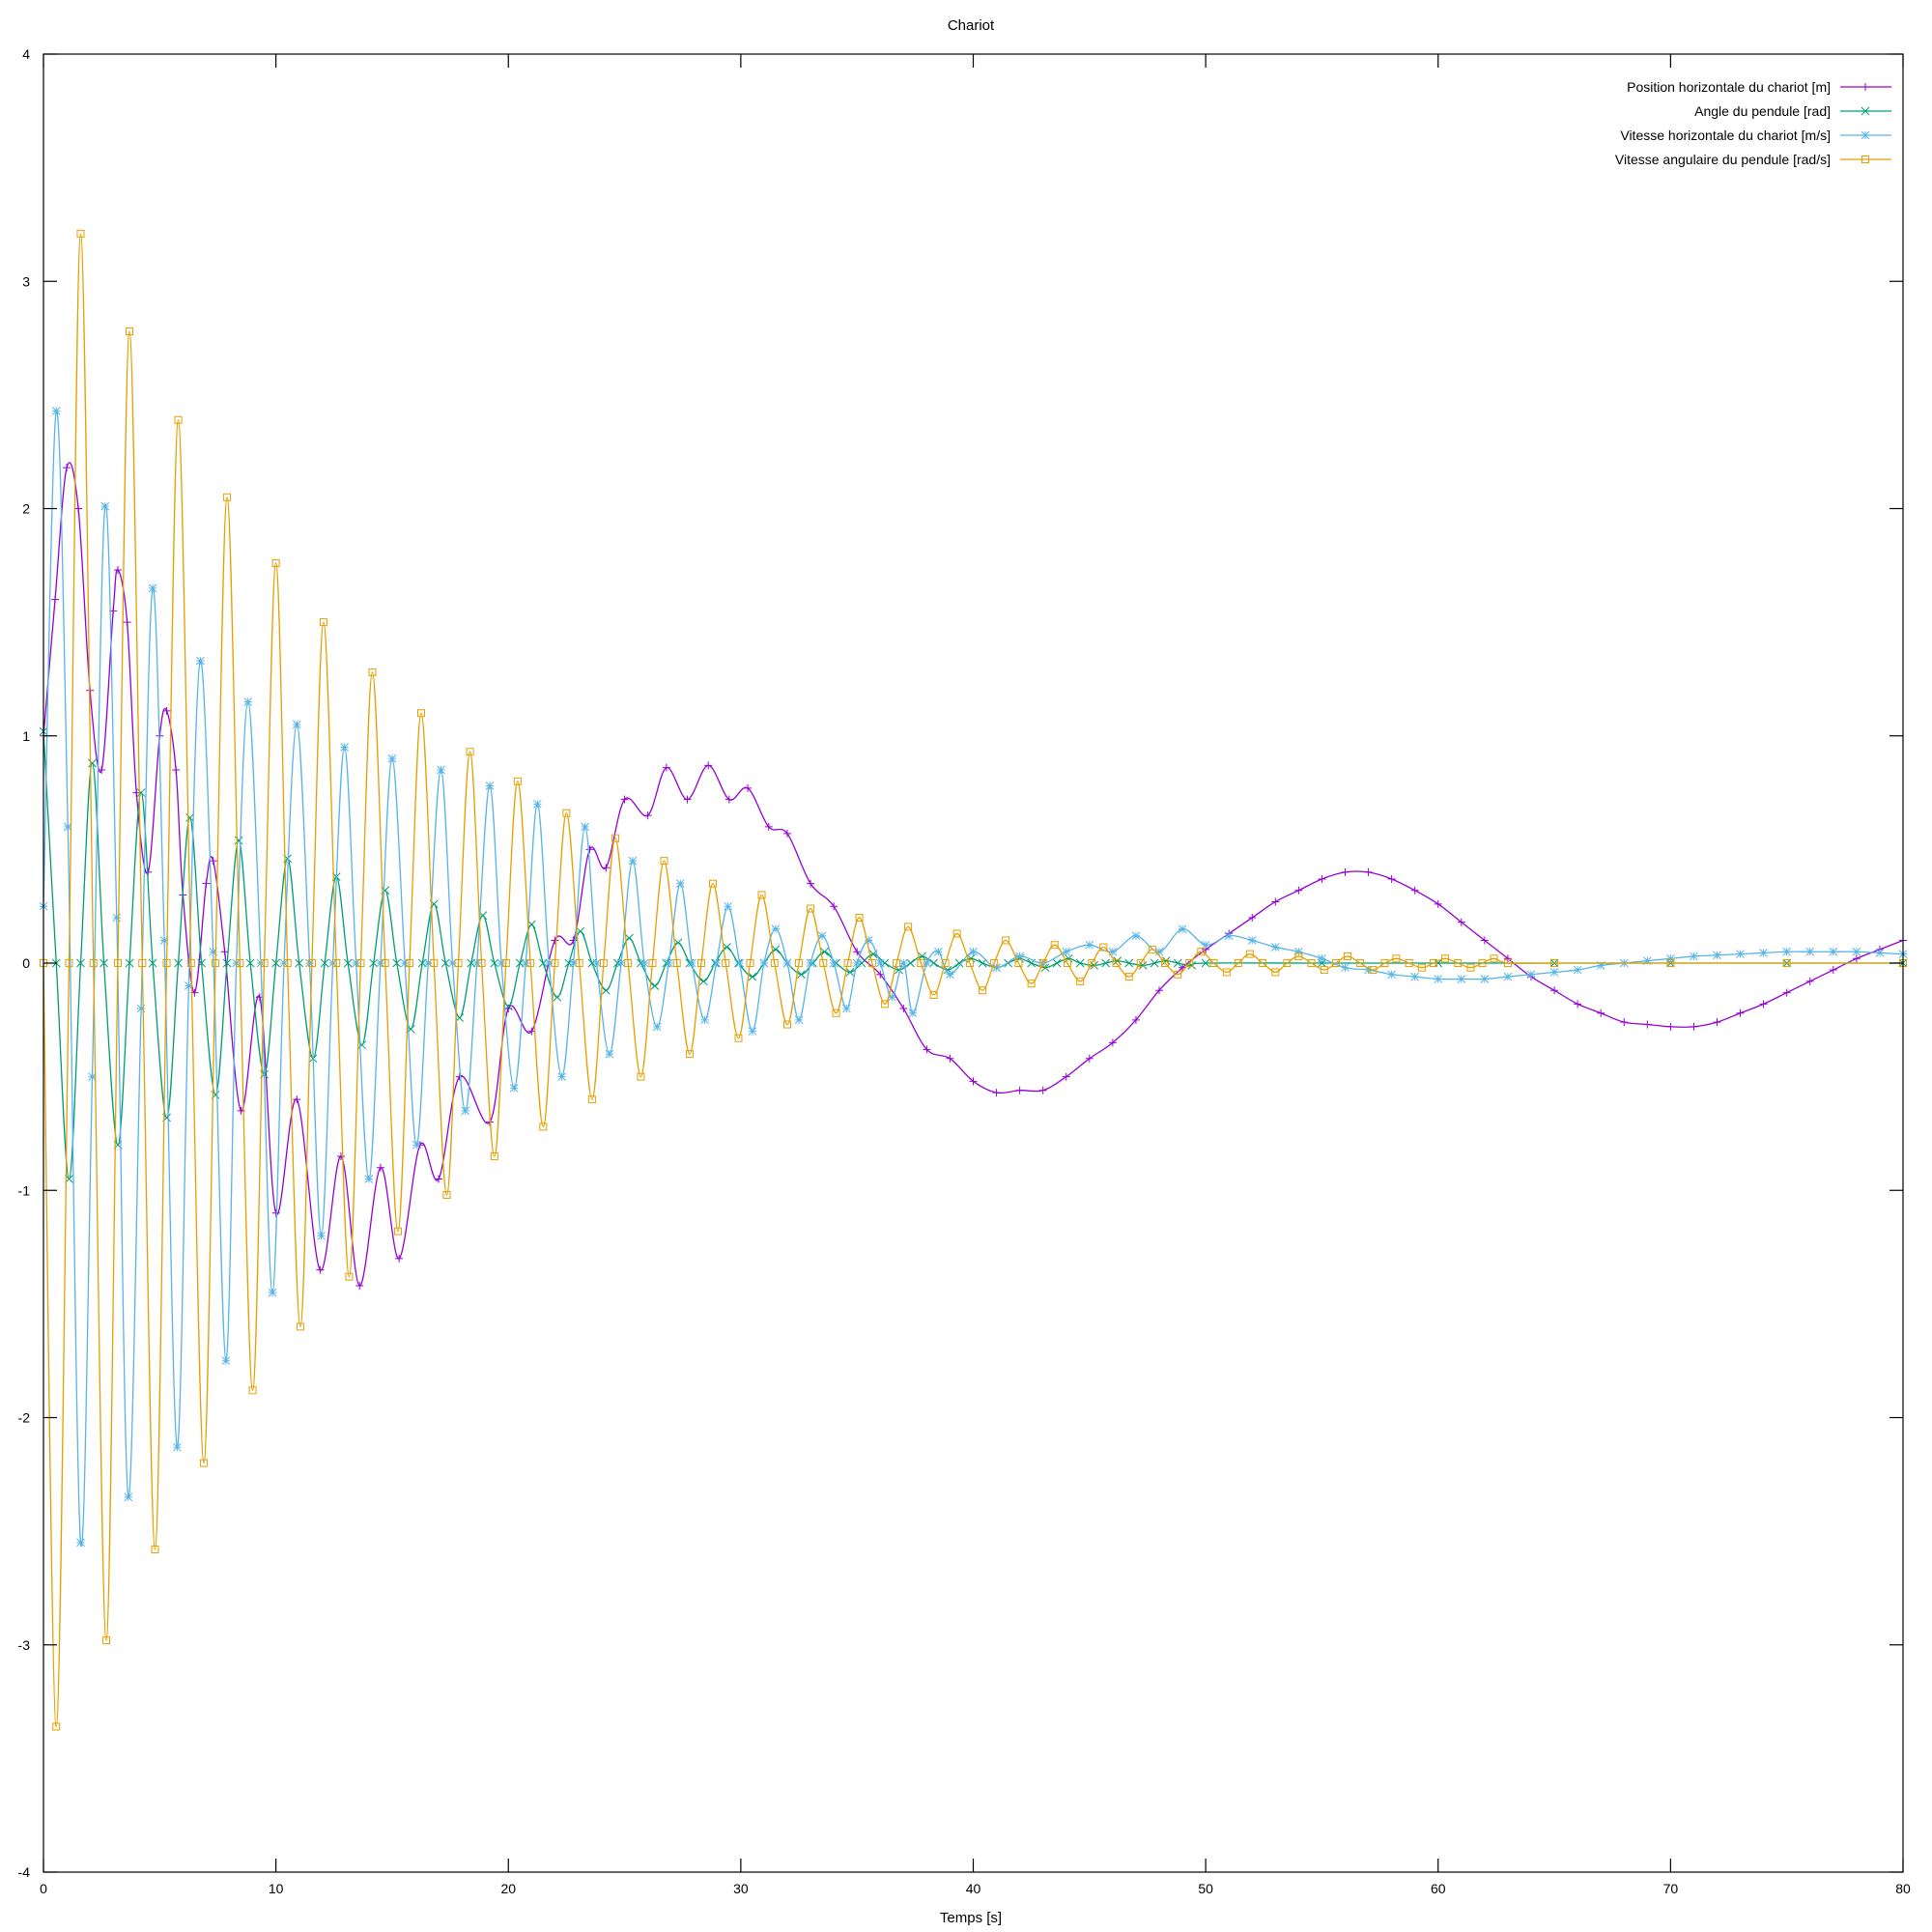 The width and height of the screenshot is (1932, 1932). Describe the element at coordinates (276, 1888) in the screenshot. I see `x-tick-label: 10` at that location.